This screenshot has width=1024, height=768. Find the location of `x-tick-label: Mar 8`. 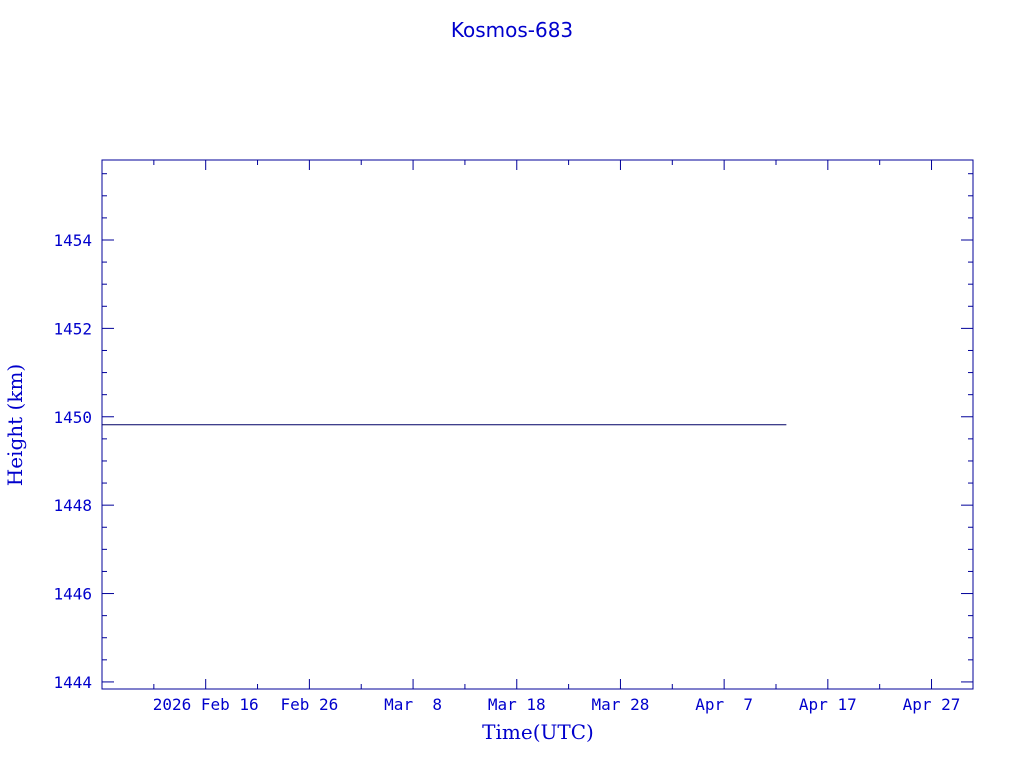

x-tick-label: Mar 8 is located at coordinates (413, 704).